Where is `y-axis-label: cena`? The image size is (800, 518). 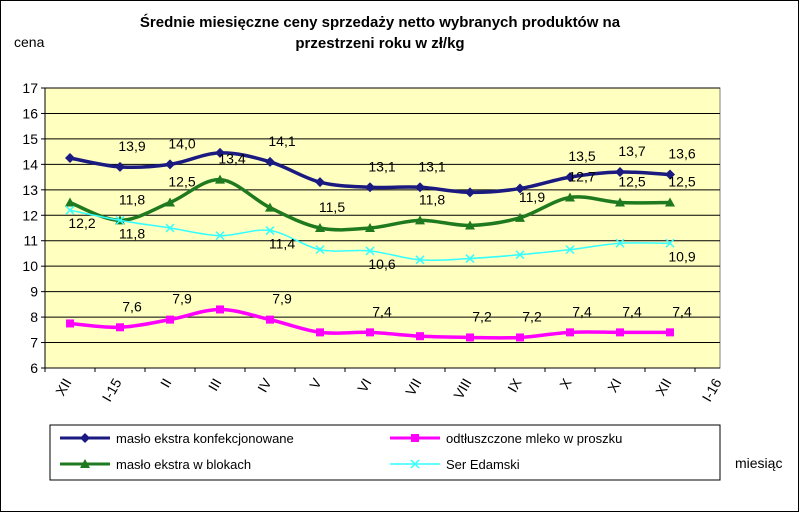 y-axis-label: cena is located at coordinates (29, 42).